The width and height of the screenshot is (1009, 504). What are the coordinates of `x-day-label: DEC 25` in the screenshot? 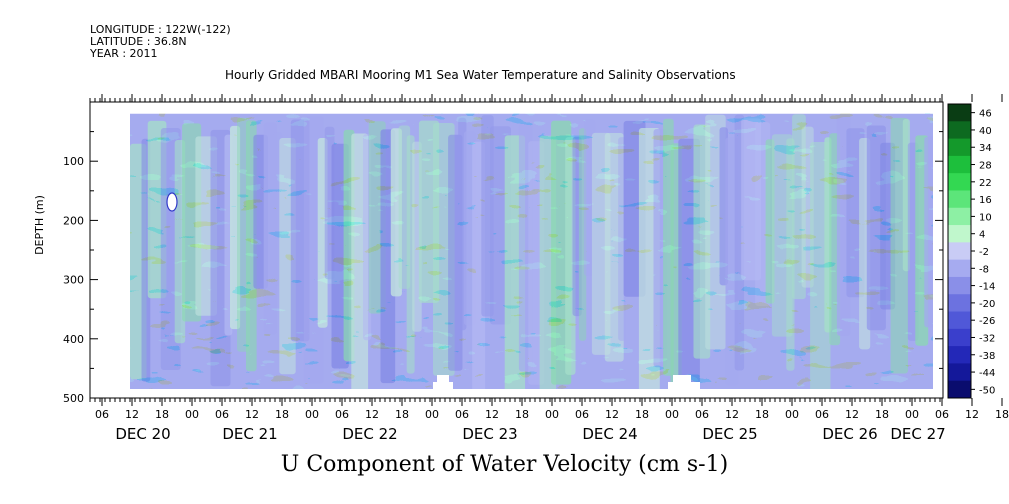 It's located at (729, 434).